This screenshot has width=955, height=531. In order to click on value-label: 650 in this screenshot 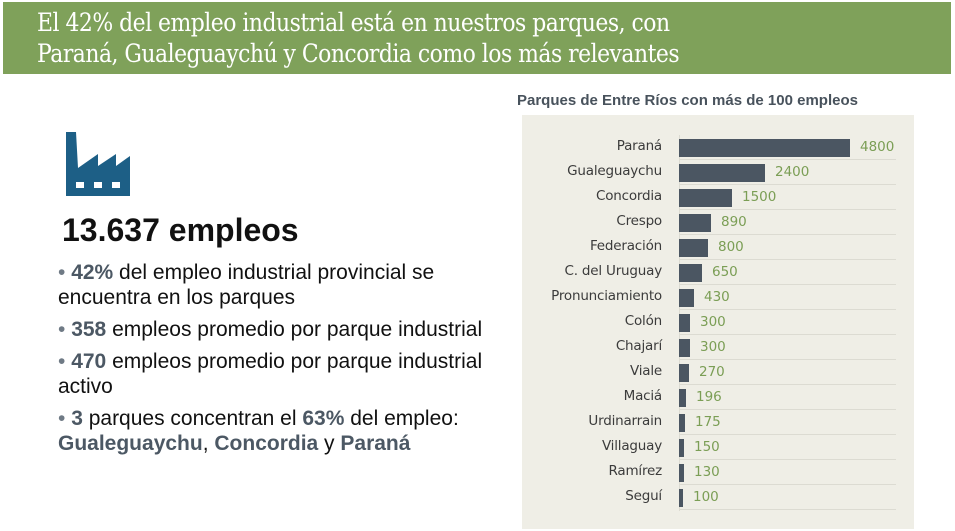, I will do `click(725, 272)`.